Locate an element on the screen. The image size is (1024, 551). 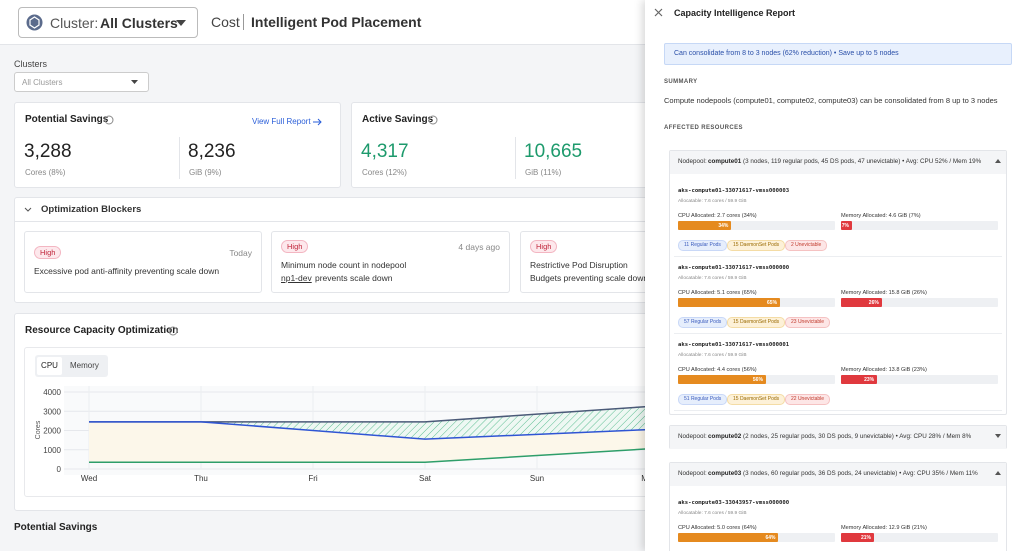
cpu-bar: 65% is located at coordinates (729, 302).